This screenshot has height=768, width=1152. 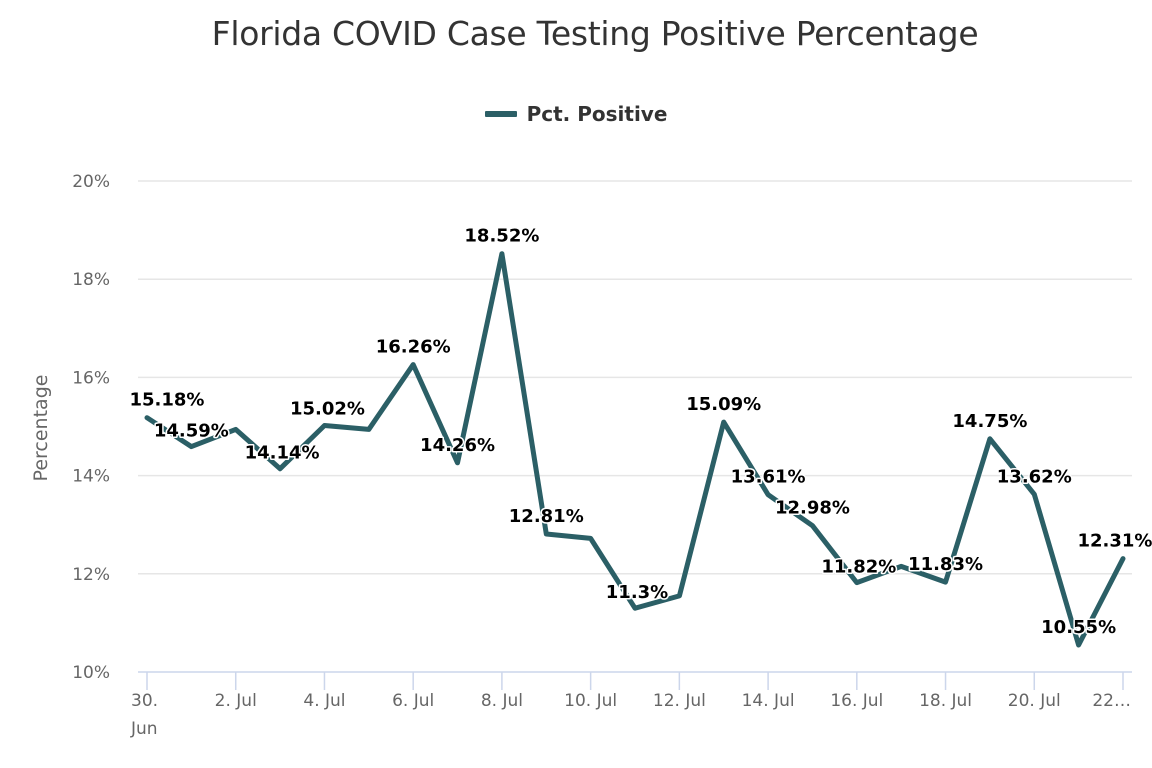 I want to click on data-label-14: 13.61%, so click(x=768, y=477).